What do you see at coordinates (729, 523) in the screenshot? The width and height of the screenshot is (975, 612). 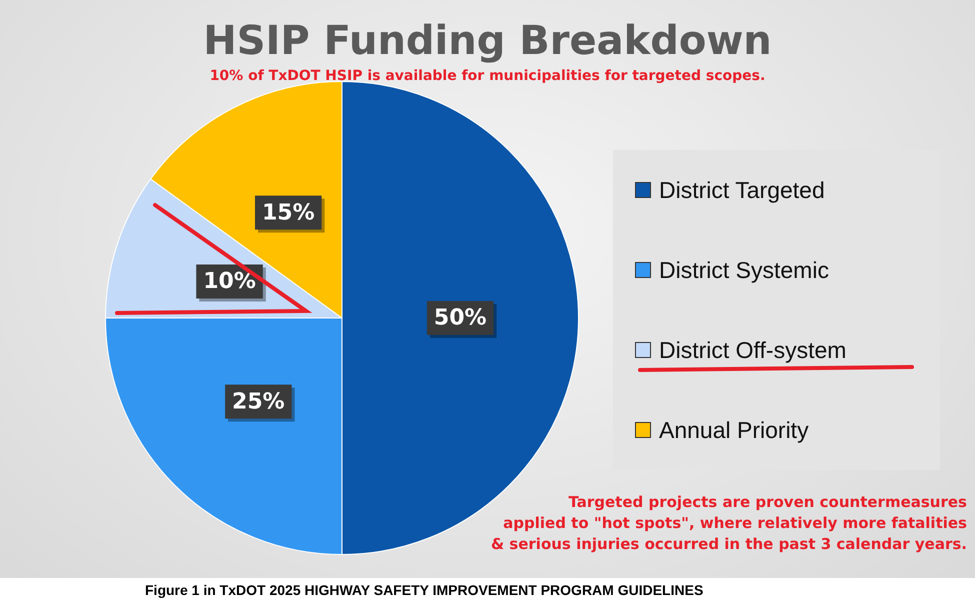 I see `text: Targeted projects are proven countermeasures applied to "hot spots", where relatively more fatalities & serious injuries occurred in the past 3 calendar years.` at bounding box center [729, 523].